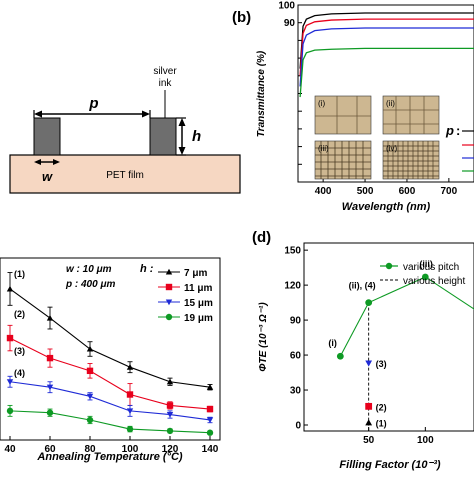 The width and height of the screenshot is (474, 479). Describe the element at coordinates (425, 440) in the screenshot. I see `panel-d-x-tick-label: 100` at that location.